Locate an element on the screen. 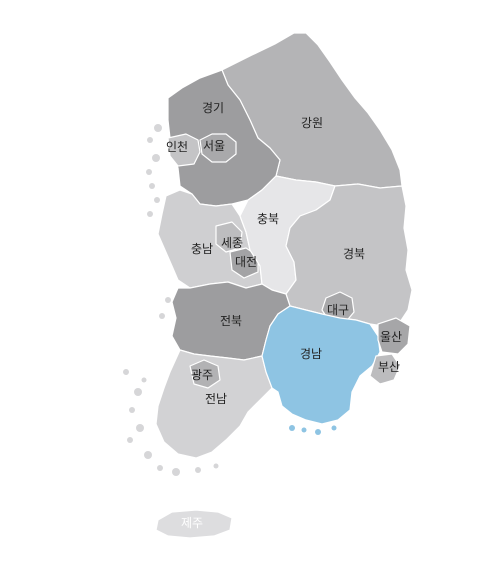 The width and height of the screenshot is (479, 575). region-sejong is located at coordinates (229, 237).